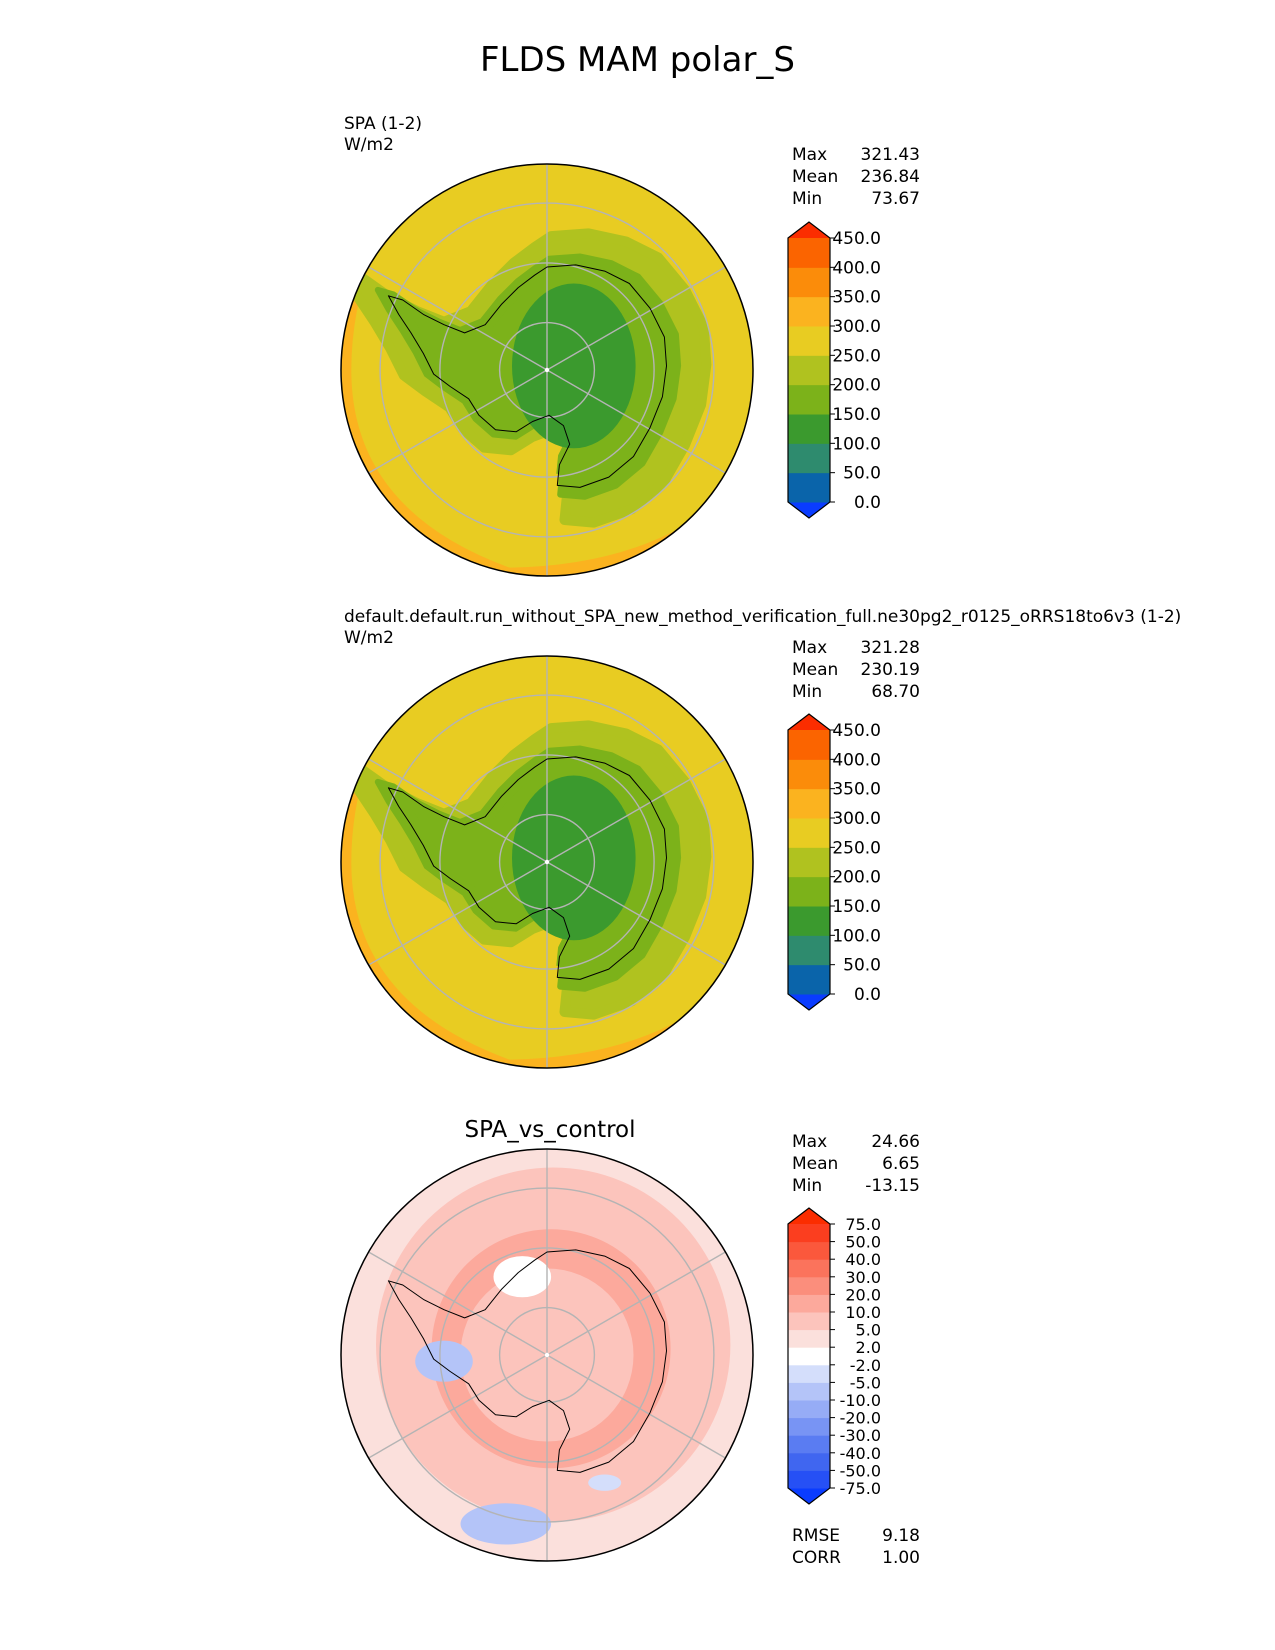 This screenshot has height=1650, width=1275. Describe the element at coordinates (444, 1361) in the screenshot. I see `field-negative-weddell` at that location.